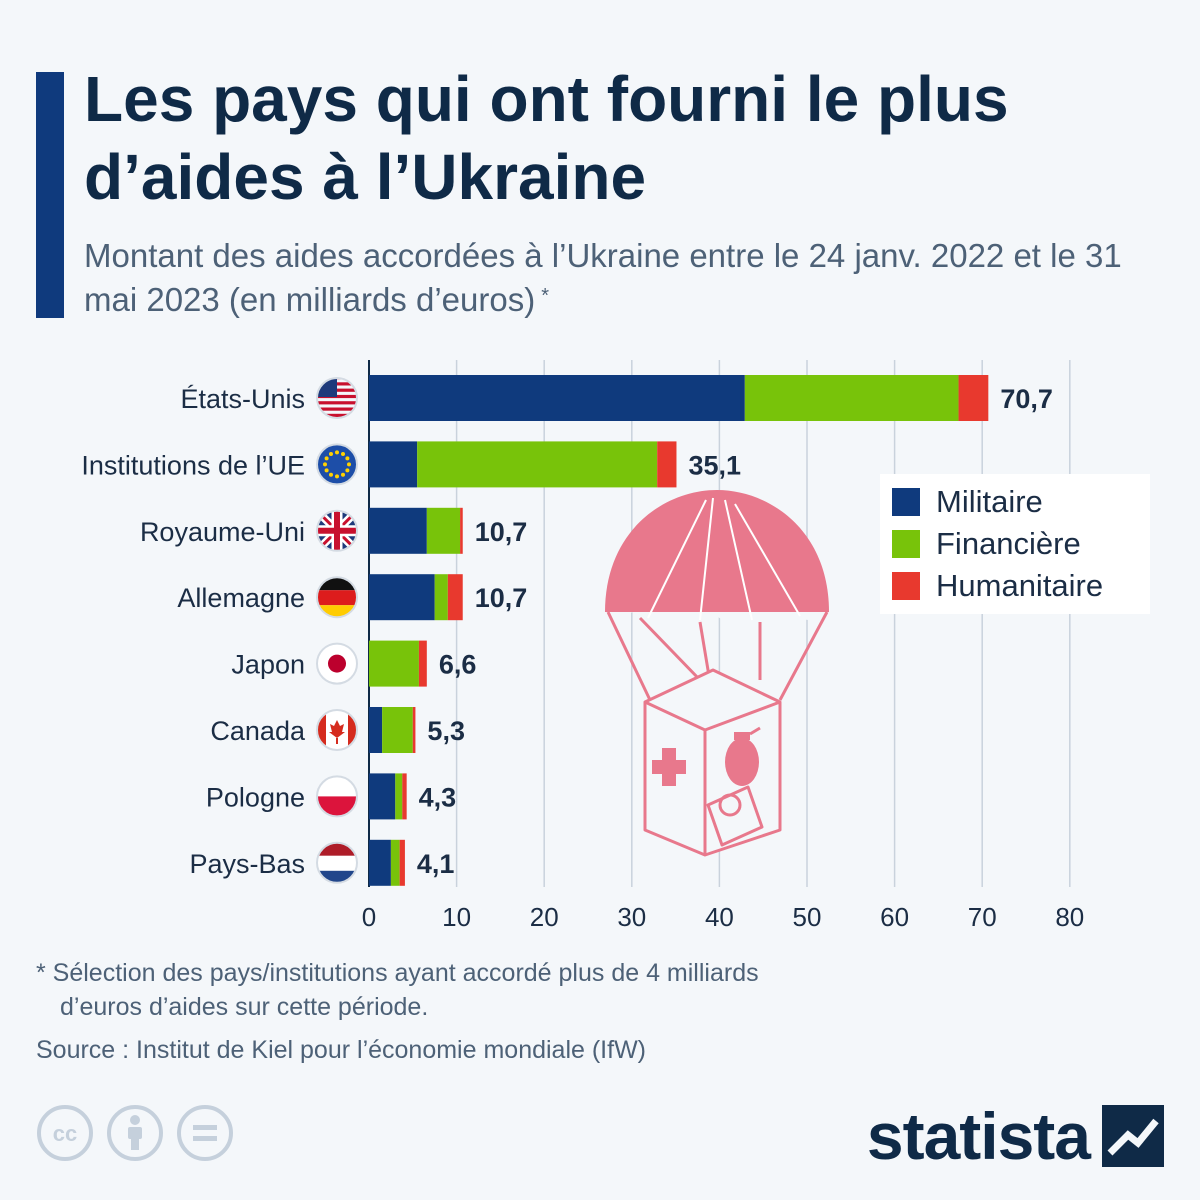 Image resolution: width=1200 pixels, height=1200 pixels. I want to click on x-axis-ticks: 0 10 20 30 40 50 60 70 80, so click(723, 917).